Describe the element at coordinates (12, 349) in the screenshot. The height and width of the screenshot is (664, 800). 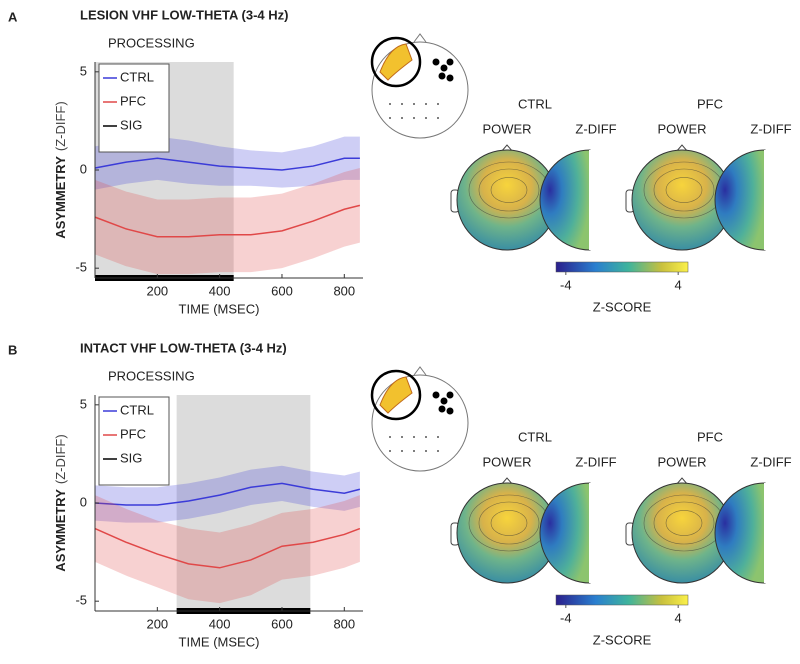
I see `panel-letter: B` at that location.